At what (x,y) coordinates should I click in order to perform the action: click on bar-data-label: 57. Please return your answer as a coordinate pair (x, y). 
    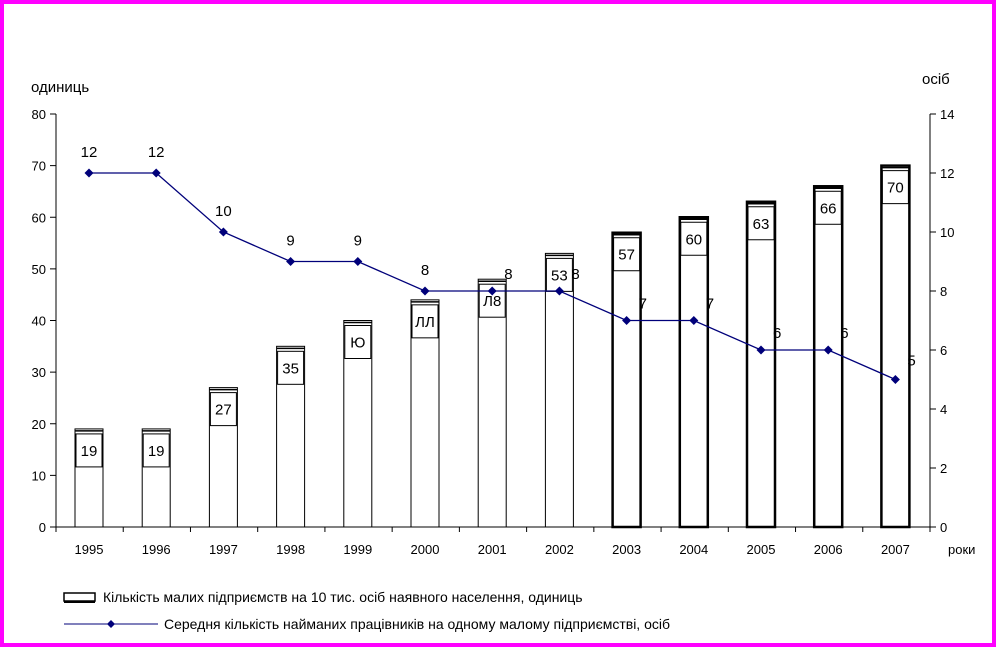
    Looking at the image, I should click on (626, 255).